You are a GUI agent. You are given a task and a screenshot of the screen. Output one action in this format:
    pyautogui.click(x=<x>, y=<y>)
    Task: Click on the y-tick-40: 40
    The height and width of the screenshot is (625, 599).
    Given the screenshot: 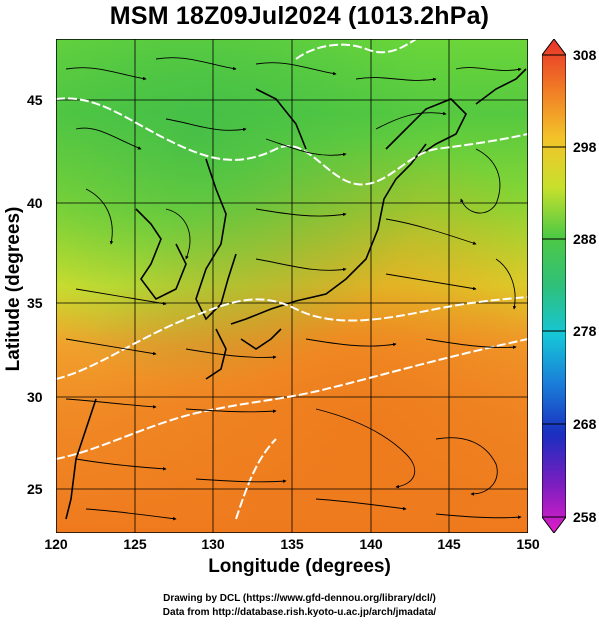 What is the action you would take?
    pyautogui.click(x=35, y=203)
    